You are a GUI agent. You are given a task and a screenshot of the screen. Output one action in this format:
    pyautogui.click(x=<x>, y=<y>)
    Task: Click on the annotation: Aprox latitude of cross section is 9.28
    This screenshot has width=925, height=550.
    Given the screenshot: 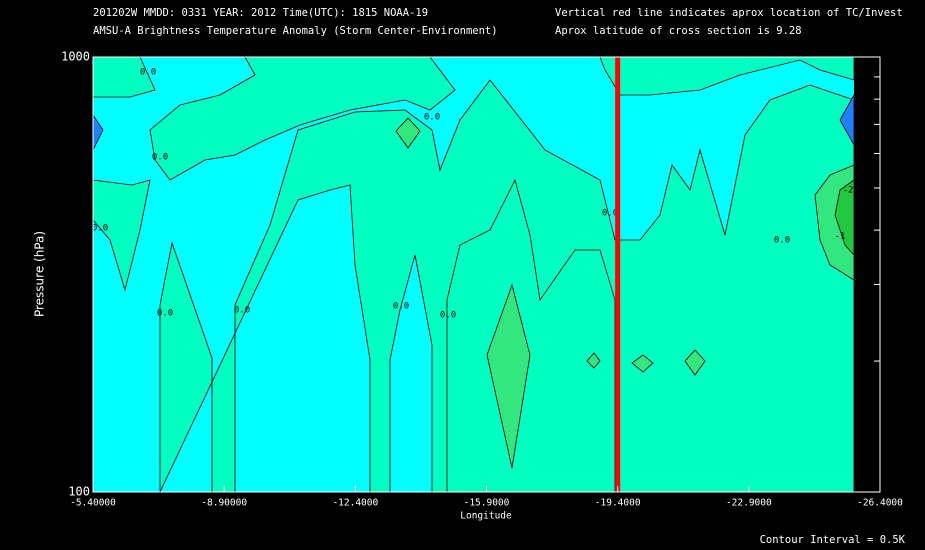 What is the action you would take?
    pyautogui.click(x=678, y=31)
    